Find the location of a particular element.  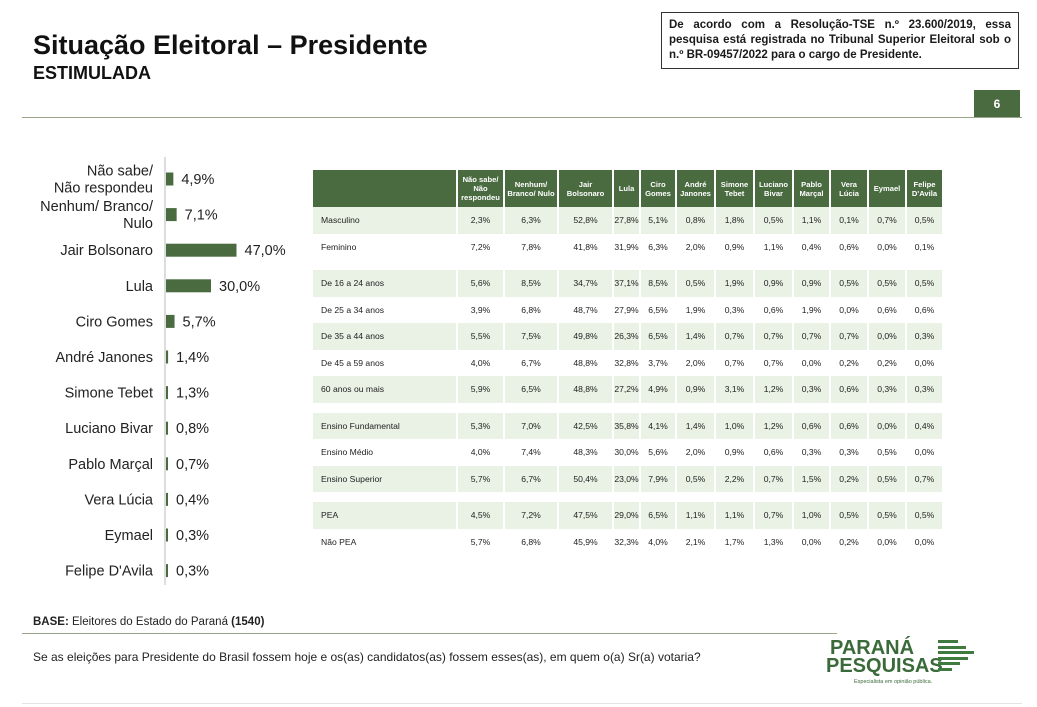

table-cell: 1,4% is located at coordinates (695, 425).